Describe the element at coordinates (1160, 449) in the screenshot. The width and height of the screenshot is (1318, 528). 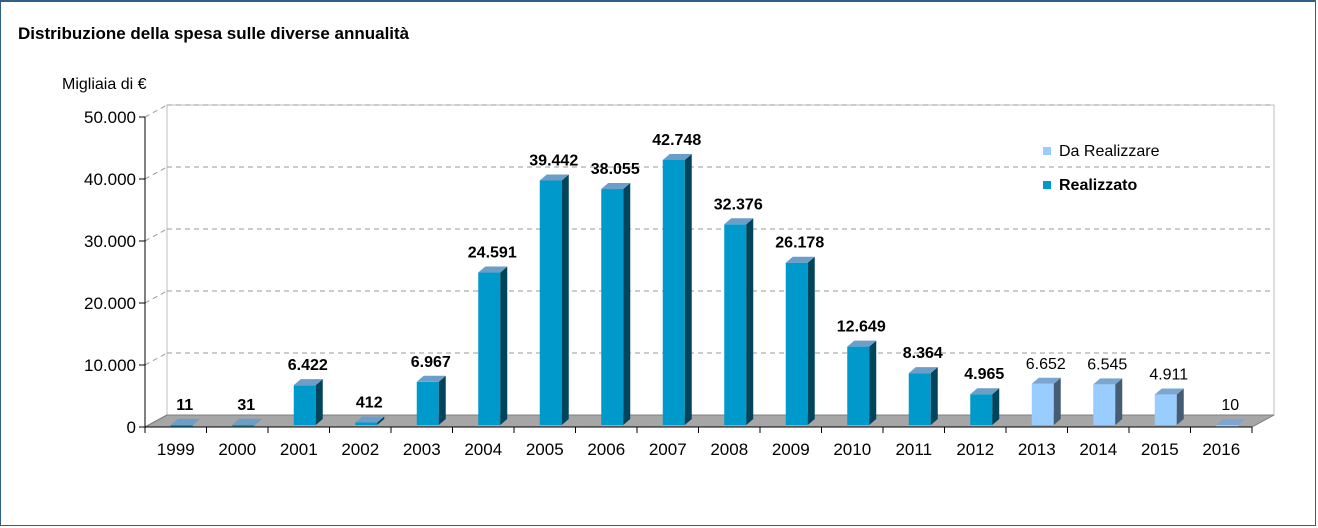
I see `x-tick-label: 2015` at that location.